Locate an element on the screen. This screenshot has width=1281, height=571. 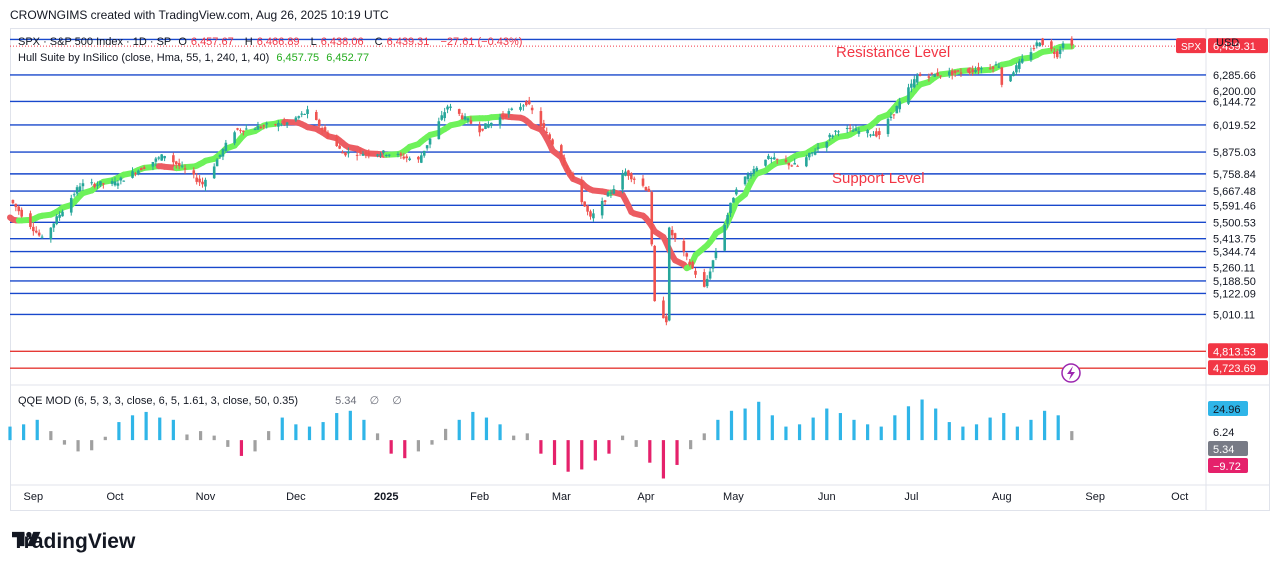
qqe-na-1: ∅ is located at coordinates (374, 401).